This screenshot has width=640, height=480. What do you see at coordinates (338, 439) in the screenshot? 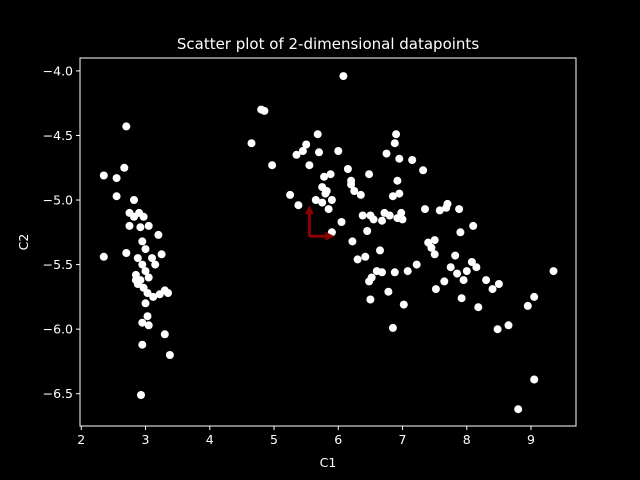
I see `x-tick-label: 6` at bounding box center [338, 439].